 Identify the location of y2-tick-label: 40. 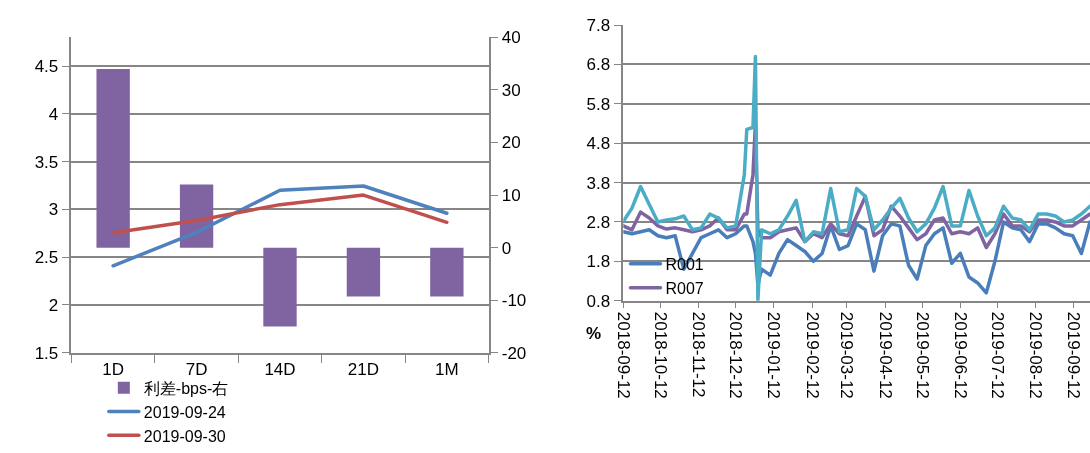
(511, 38).